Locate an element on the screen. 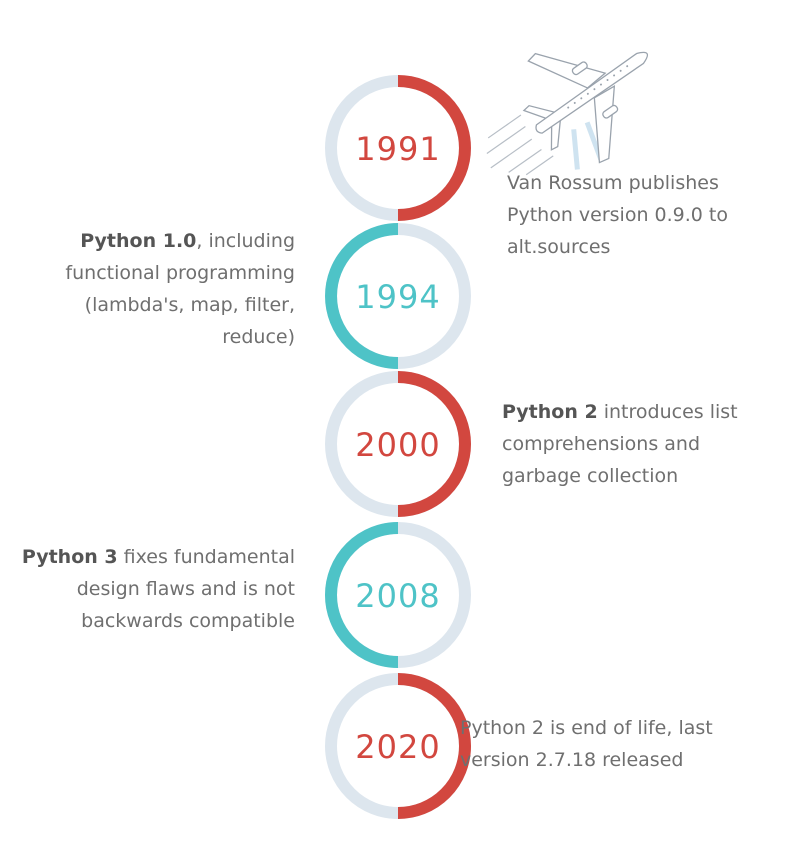 The image size is (795, 856). year-label: 2020 is located at coordinates (397, 747).